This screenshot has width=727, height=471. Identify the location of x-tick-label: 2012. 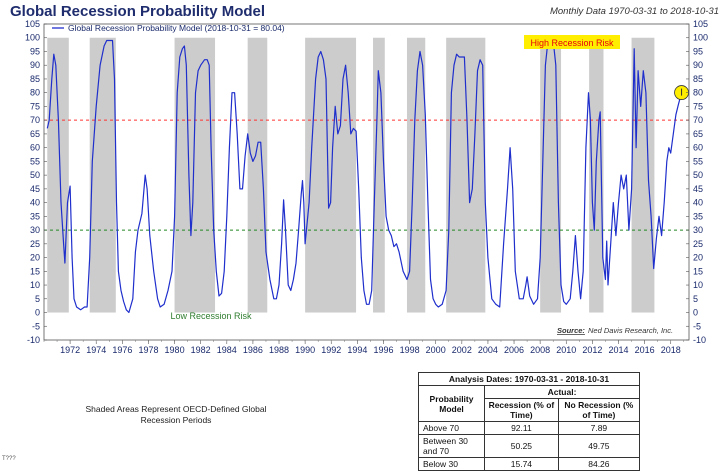
(592, 350).